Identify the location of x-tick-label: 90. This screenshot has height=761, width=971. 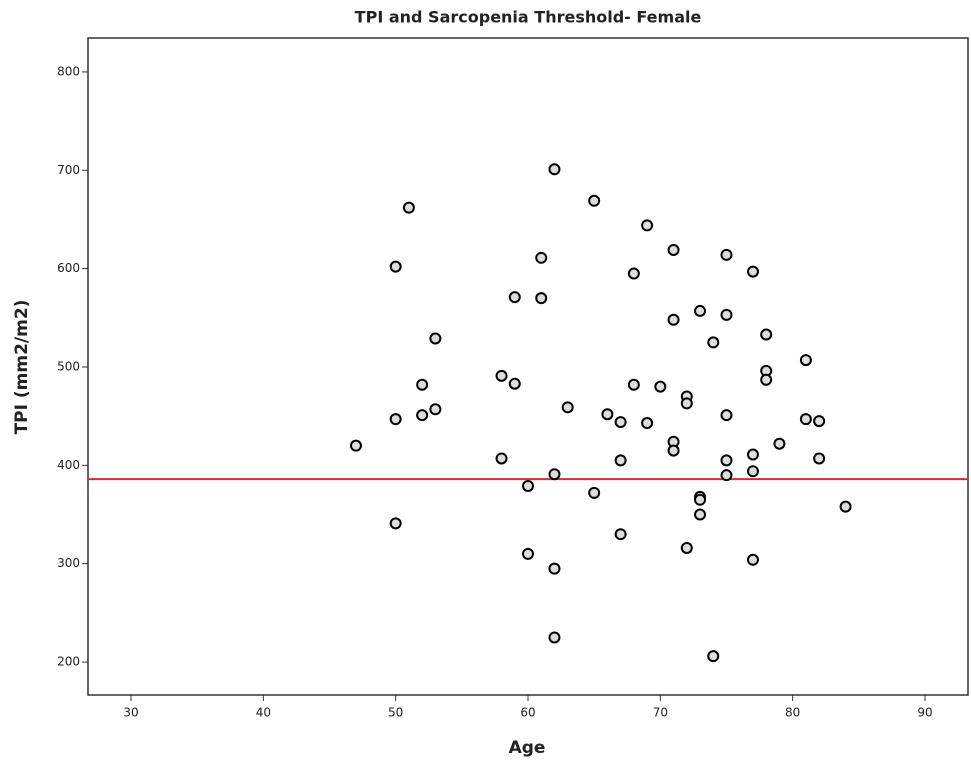
(924, 713).